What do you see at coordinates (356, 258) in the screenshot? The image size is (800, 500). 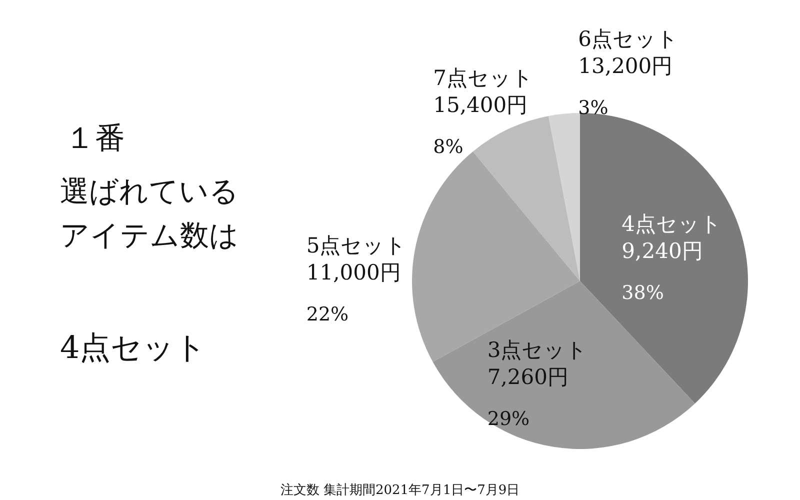 I see `slice-label: 5点セット 11,000円` at bounding box center [356, 258].